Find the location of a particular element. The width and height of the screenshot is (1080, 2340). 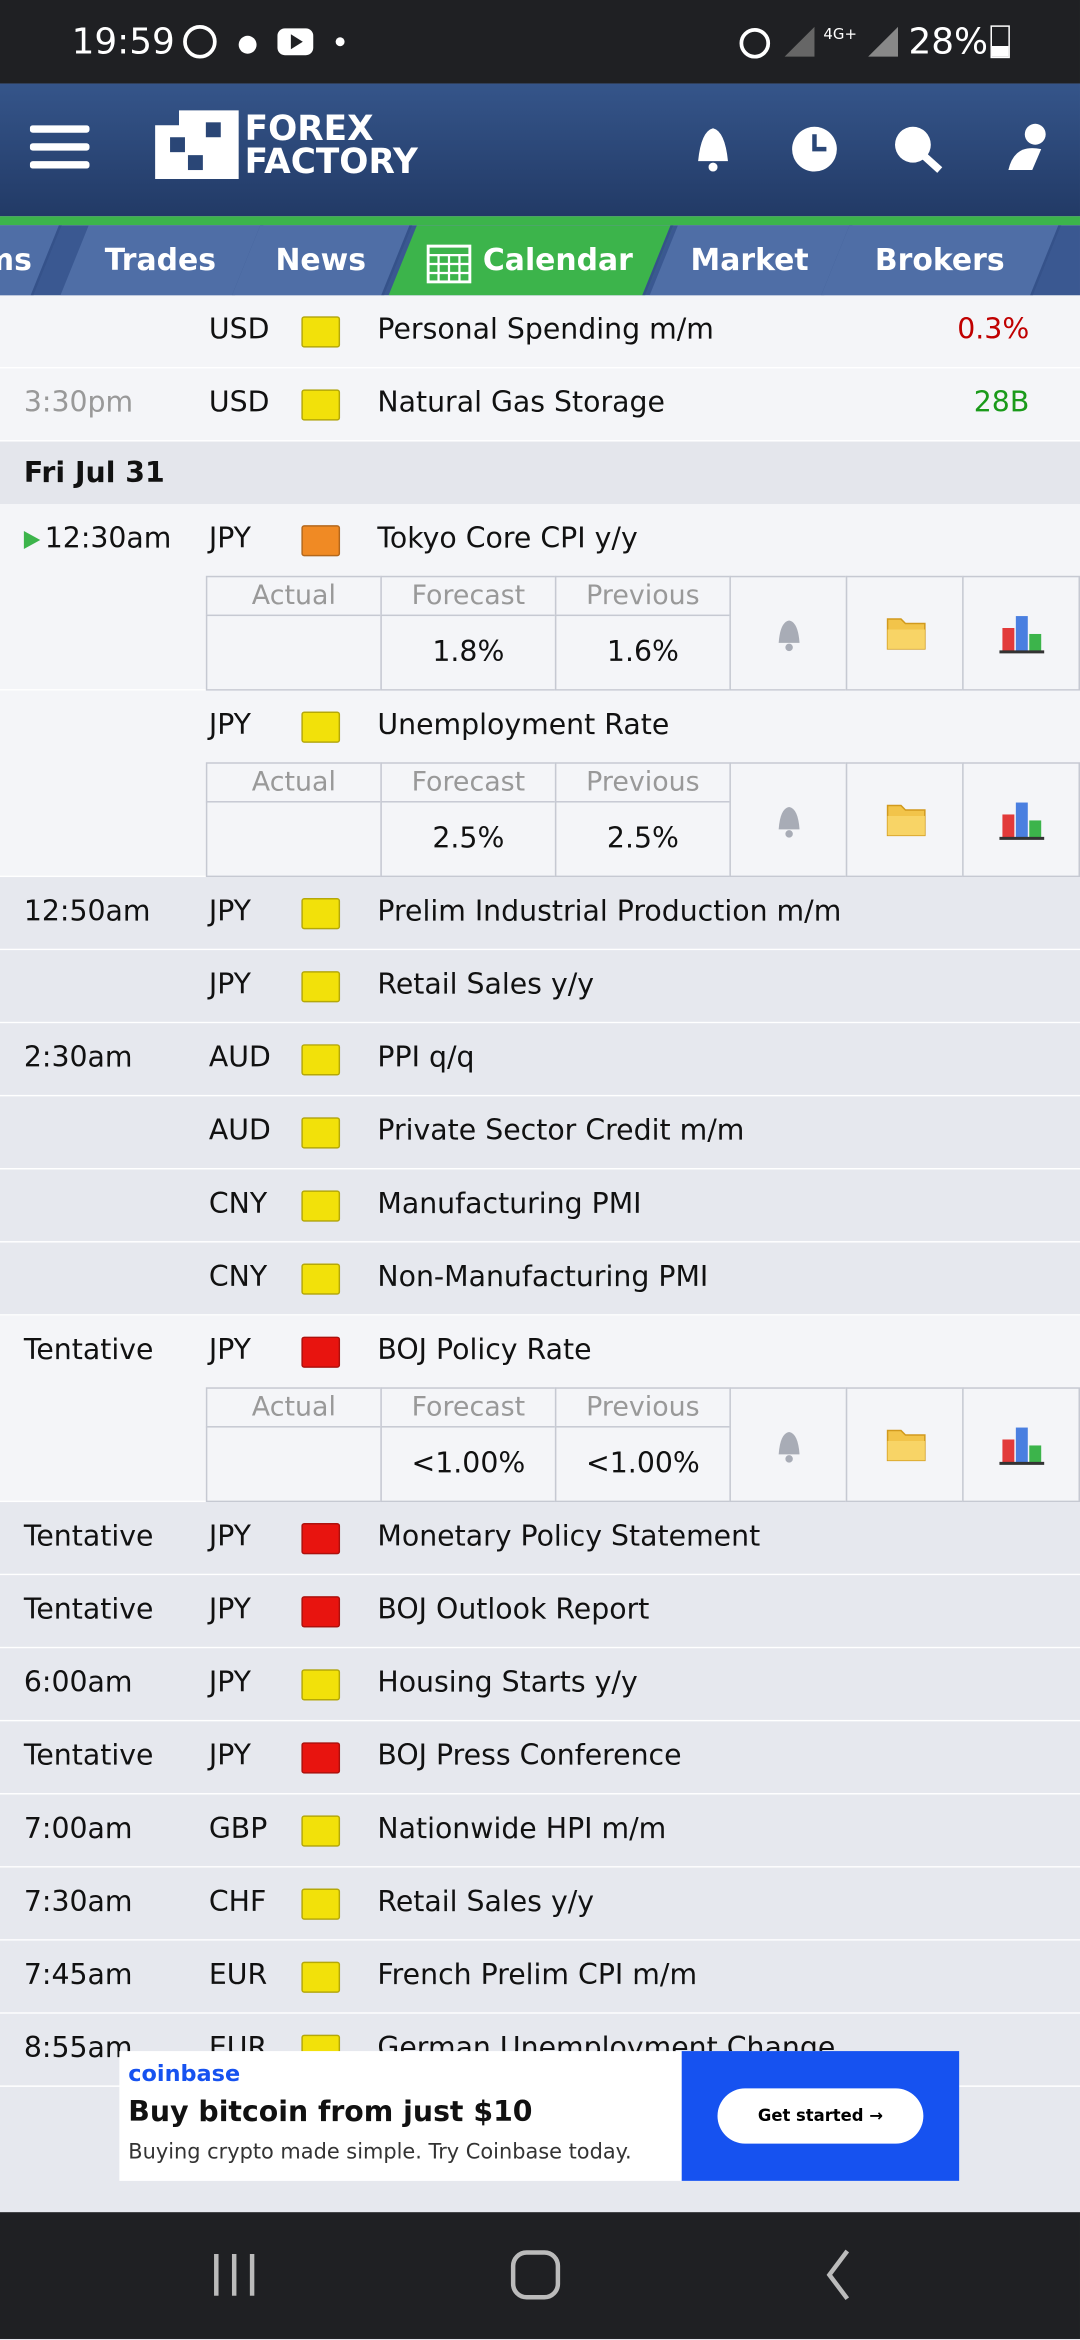

event-time: 7:30am is located at coordinates (78, 1902).